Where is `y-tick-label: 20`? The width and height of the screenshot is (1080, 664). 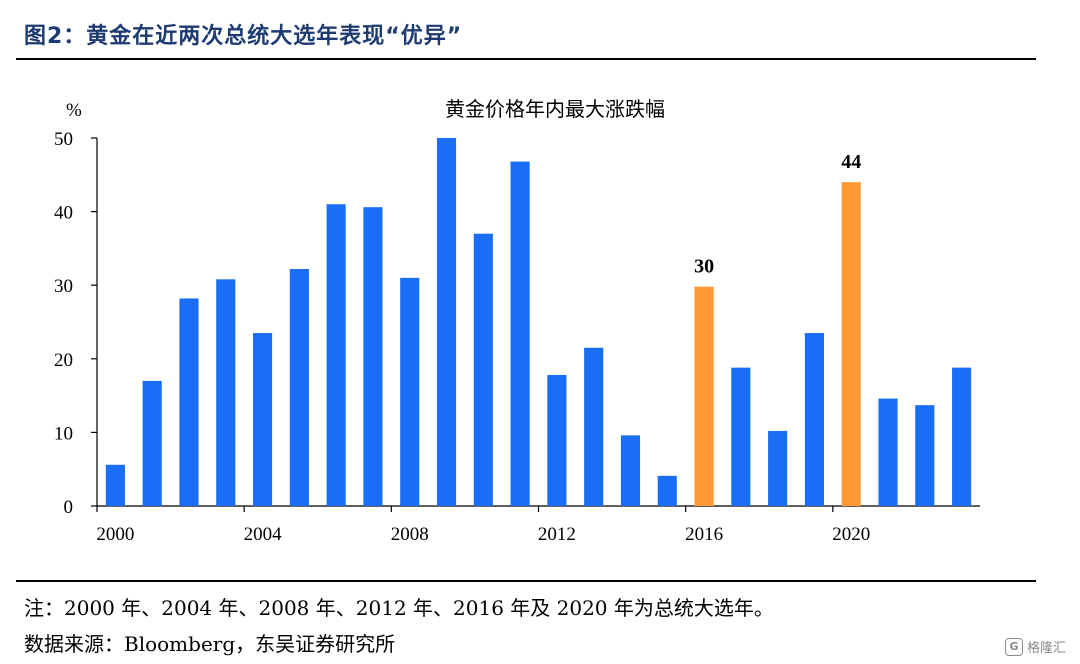 y-tick-label: 20 is located at coordinates (63, 360).